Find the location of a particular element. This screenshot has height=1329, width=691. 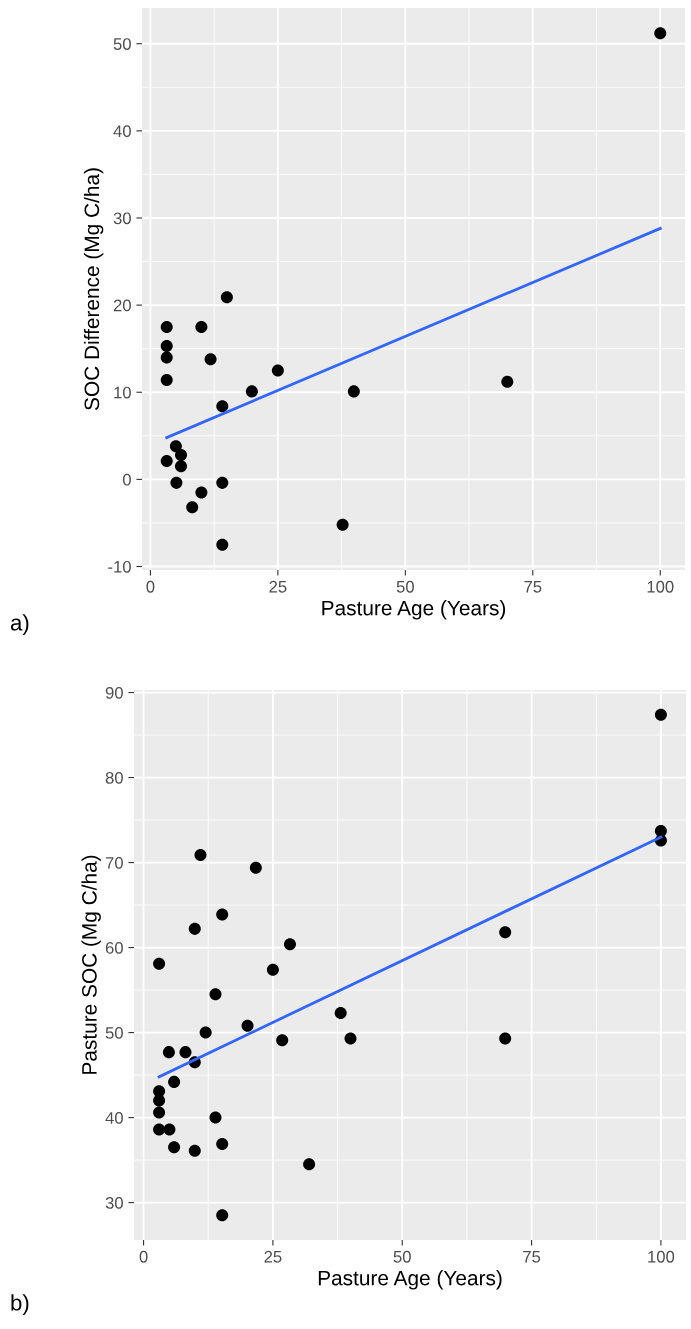

text: a) is located at coordinates (19, 624).